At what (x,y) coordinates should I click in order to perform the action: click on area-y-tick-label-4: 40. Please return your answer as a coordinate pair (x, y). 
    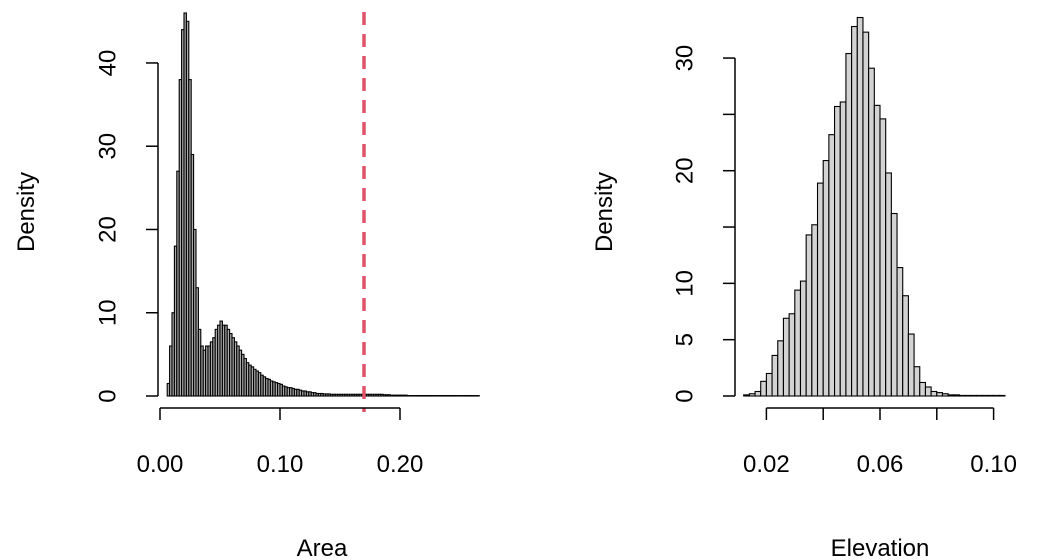
    Looking at the image, I should click on (108, 63).